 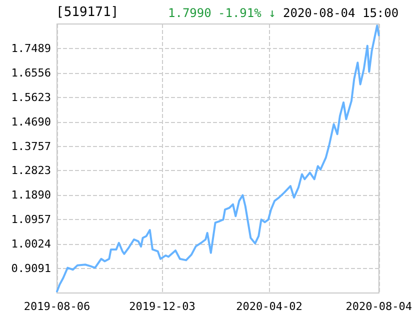 What do you see at coordinates (31, 269) in the screenshot?
I see `y-tick-label: 0.9091` at bounding box center [31, 269].